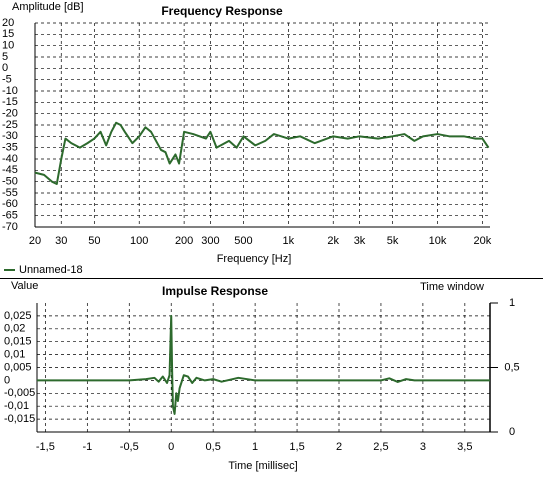 The height and width of the screenshot is (484, 543). Describe the element at coordinates (512, 303) in the screenshot. I see `y2-tick-label: 1` at that location.